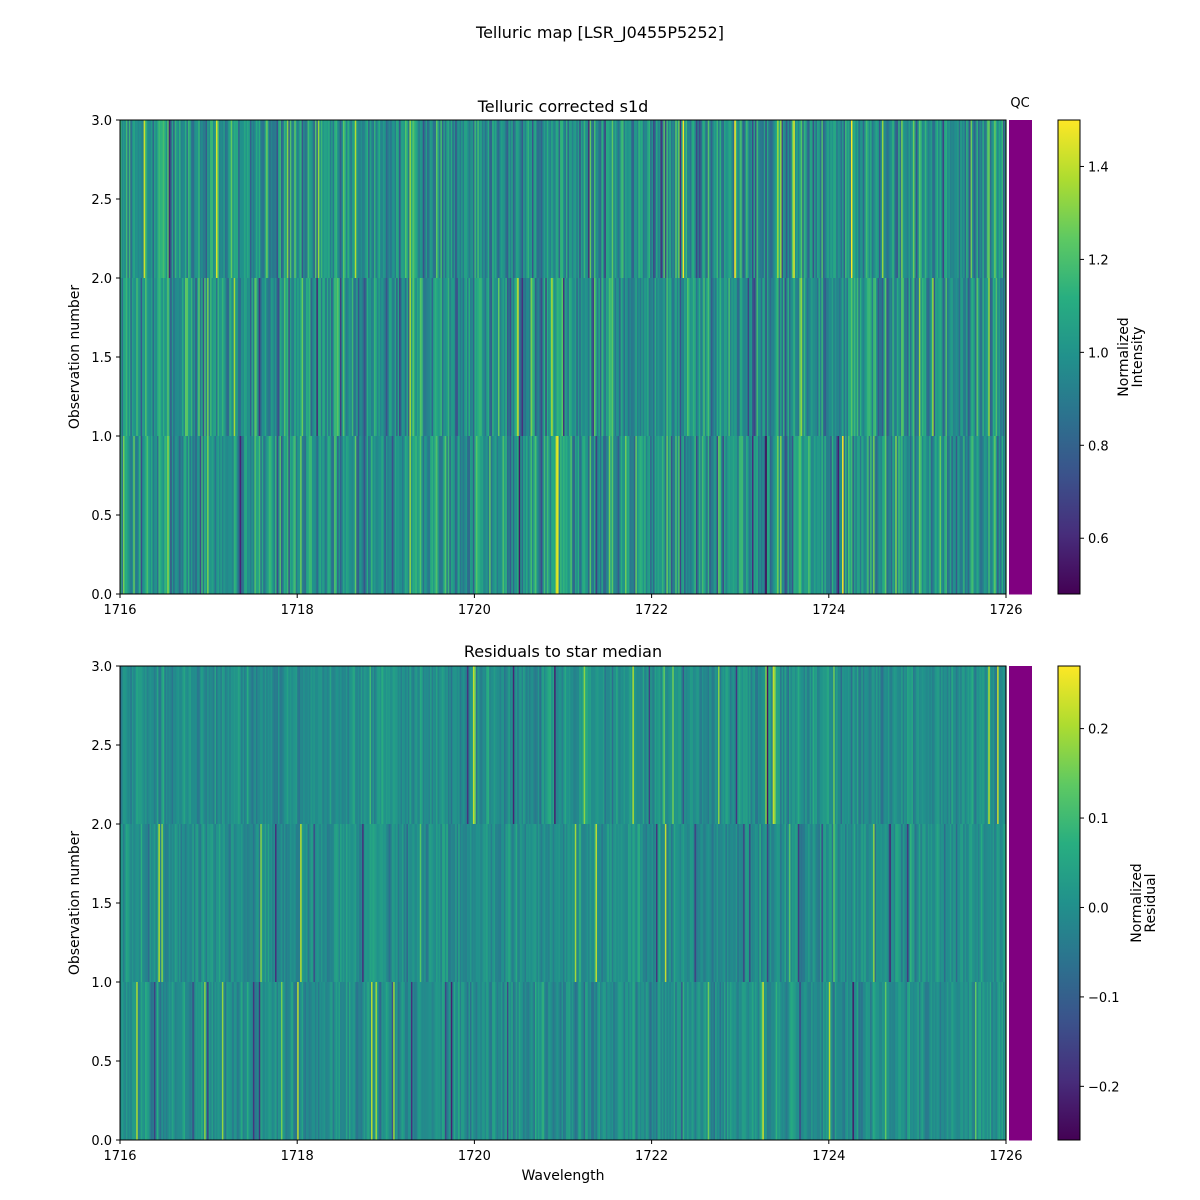 This screenshot has width=1200, height=1200. Describe the element at coordinates (563, 1152) in the screenshot. I see `bottom-x-axis: 1716 1718 1720 1722 1724 1726` at that location.